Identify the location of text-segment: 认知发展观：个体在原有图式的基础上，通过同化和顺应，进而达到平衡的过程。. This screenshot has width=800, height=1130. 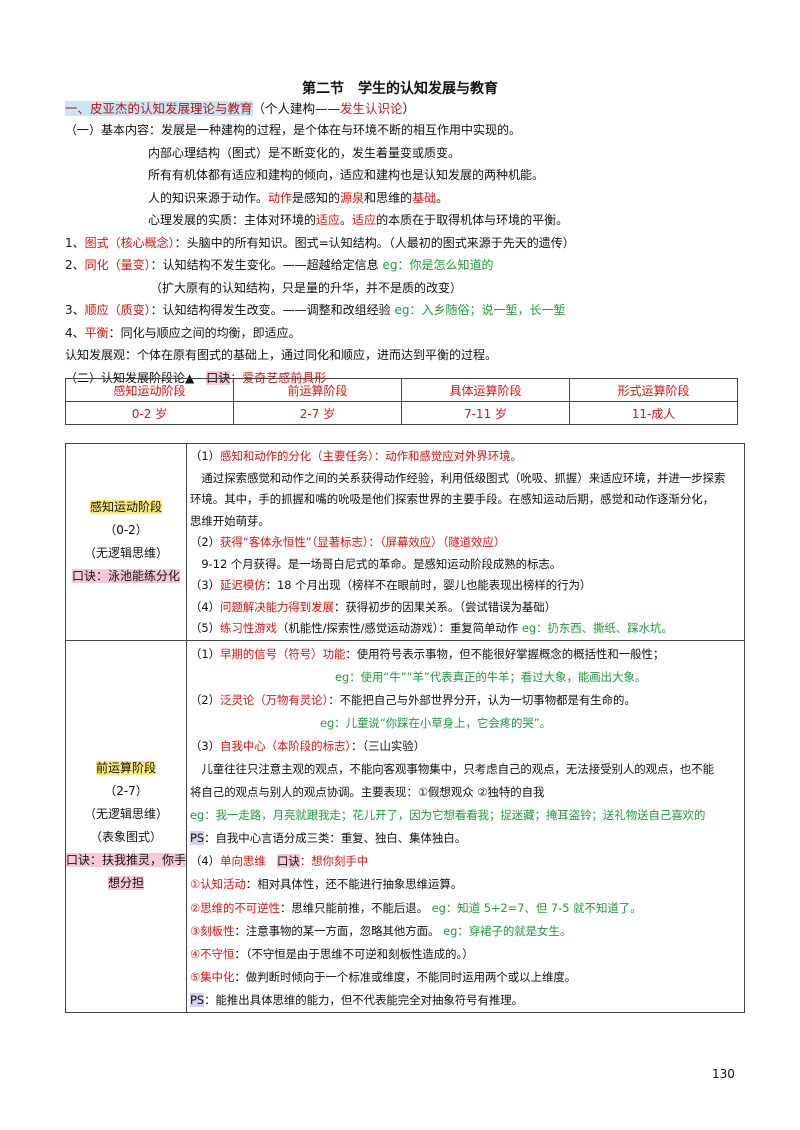
(281, 355).